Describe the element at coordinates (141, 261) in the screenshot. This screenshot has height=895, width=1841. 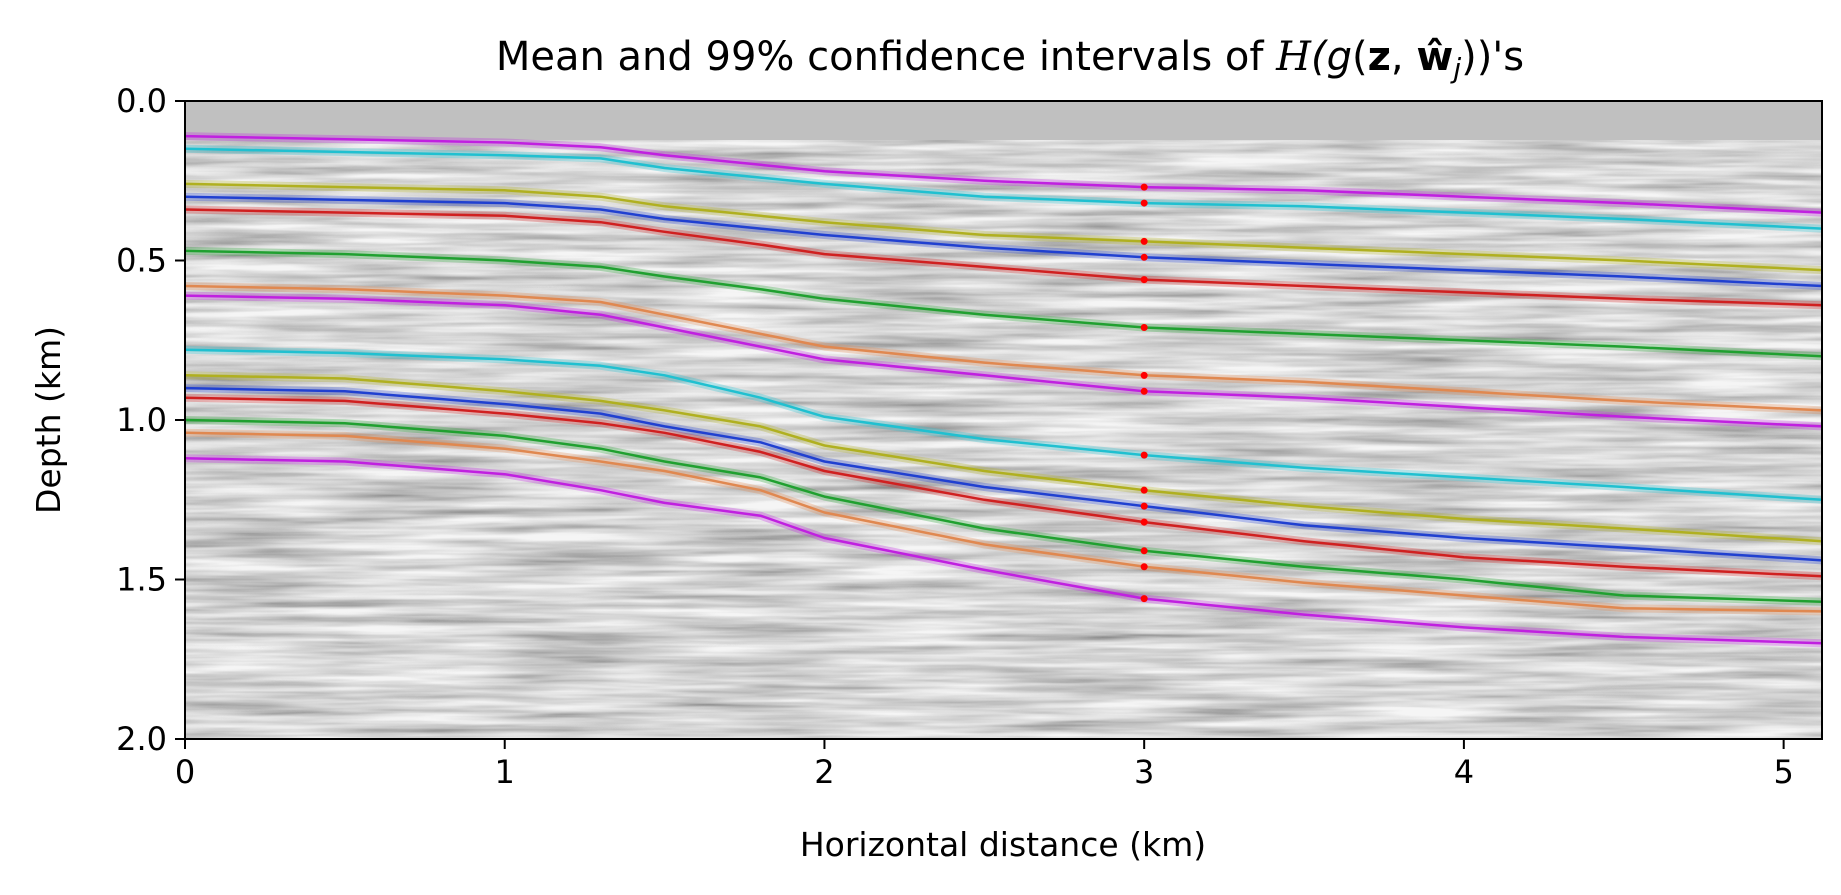
I see `y-tick-label: 0.5` at that location.